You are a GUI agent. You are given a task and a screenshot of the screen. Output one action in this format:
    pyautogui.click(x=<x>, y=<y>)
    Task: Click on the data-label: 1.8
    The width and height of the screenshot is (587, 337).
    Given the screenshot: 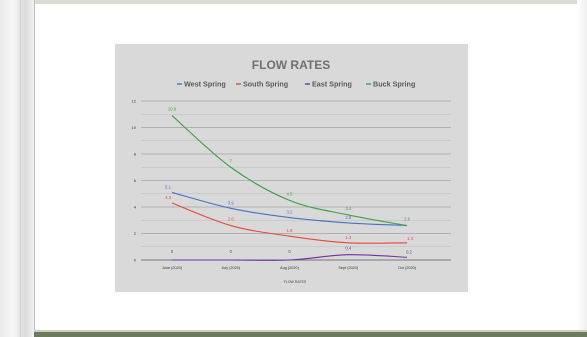 What is the action you would take?
    pyautogui.click(x=290, y=230)
    